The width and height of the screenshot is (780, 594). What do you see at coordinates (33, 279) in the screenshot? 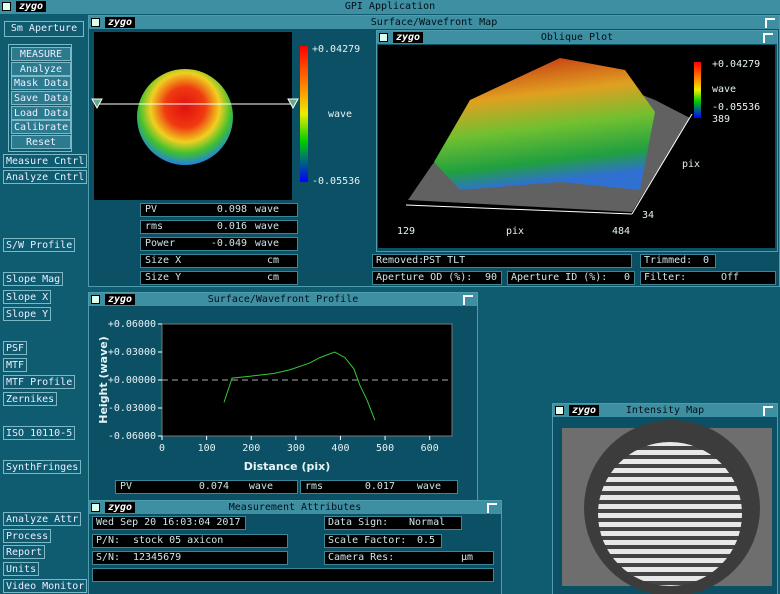
I see `sidebar-button: Slope Mag` at bounding box center [33, 279].